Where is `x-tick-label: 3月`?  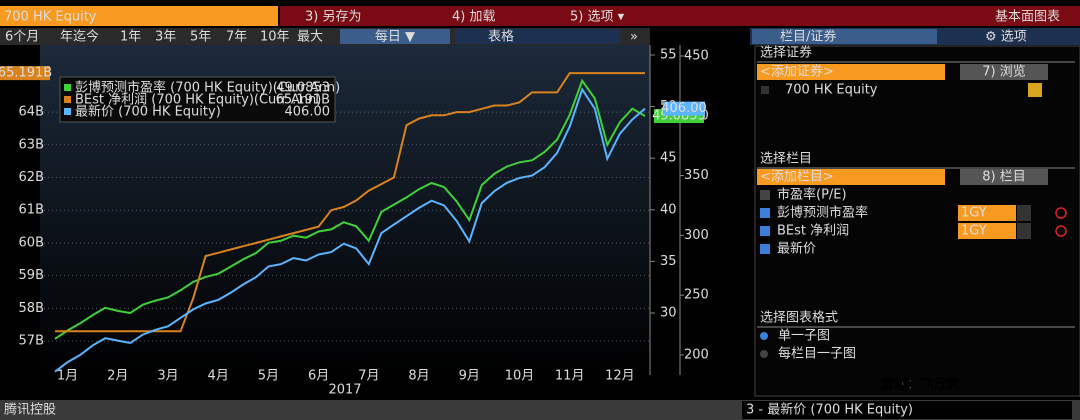 x-tick-label: 3月 is located at coordinates (167, 376).